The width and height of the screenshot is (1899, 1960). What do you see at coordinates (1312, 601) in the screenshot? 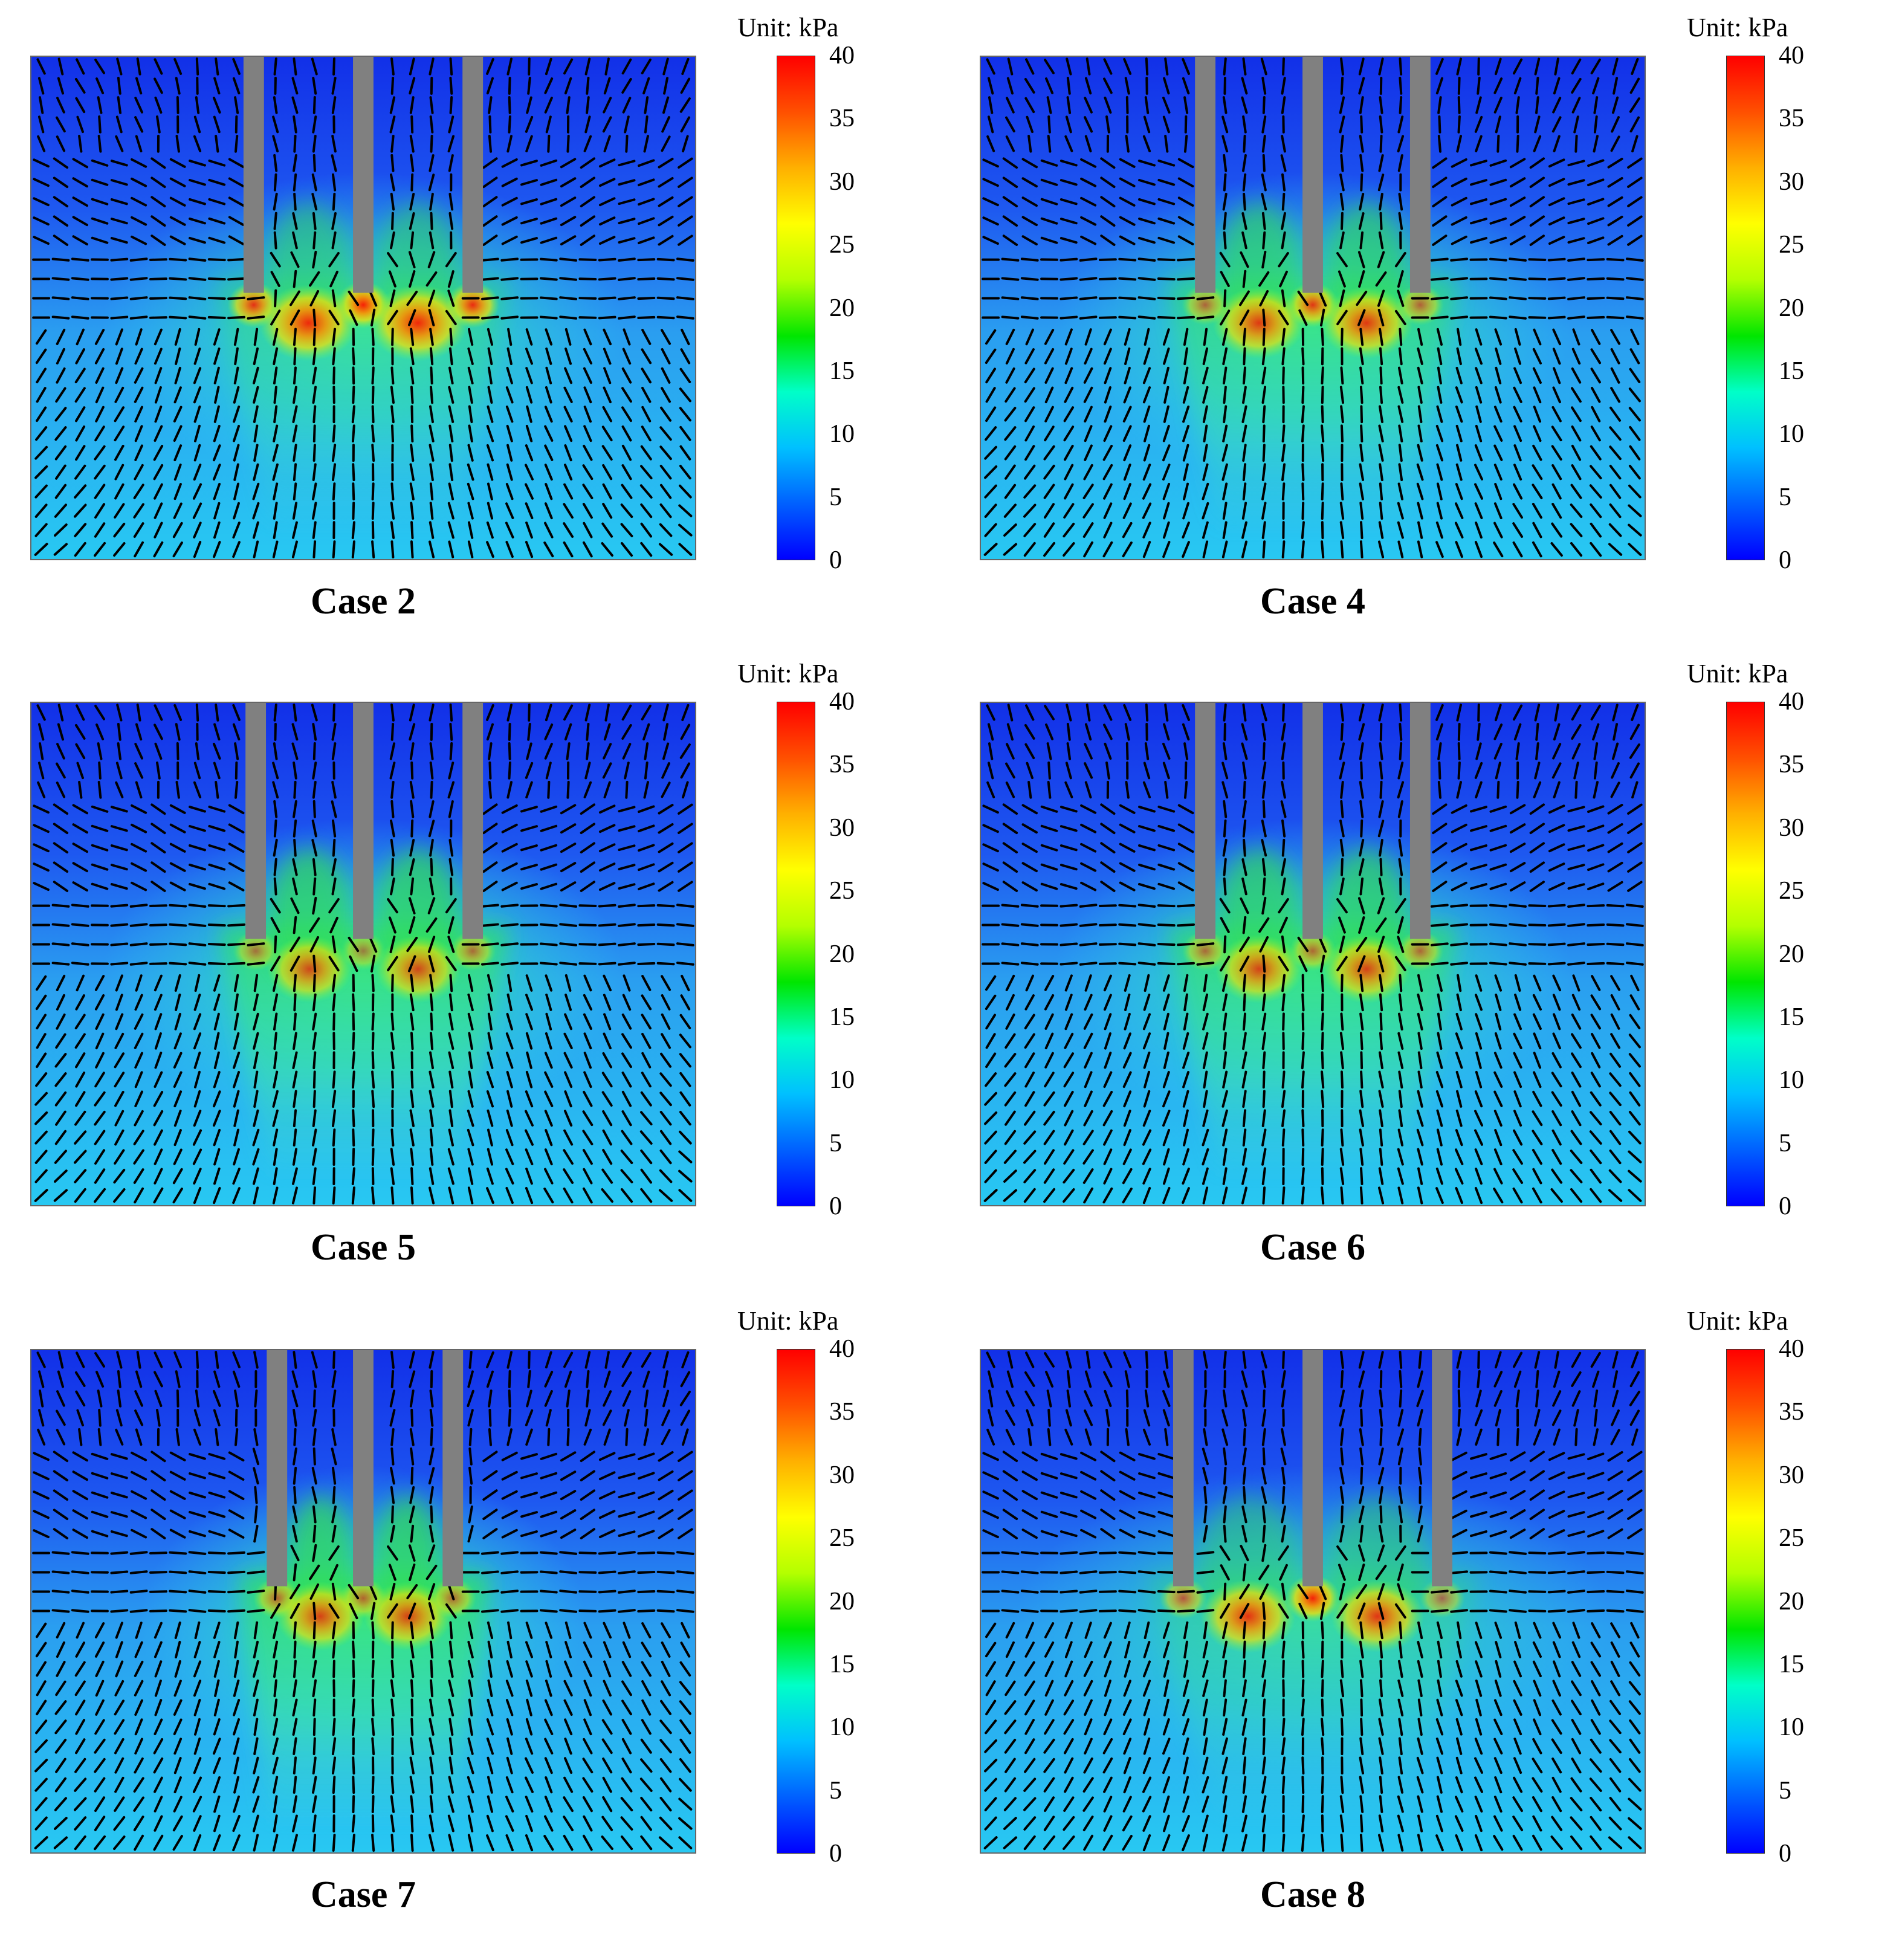
I see `case-label: Case 4` at bounding box center [1312, 601].